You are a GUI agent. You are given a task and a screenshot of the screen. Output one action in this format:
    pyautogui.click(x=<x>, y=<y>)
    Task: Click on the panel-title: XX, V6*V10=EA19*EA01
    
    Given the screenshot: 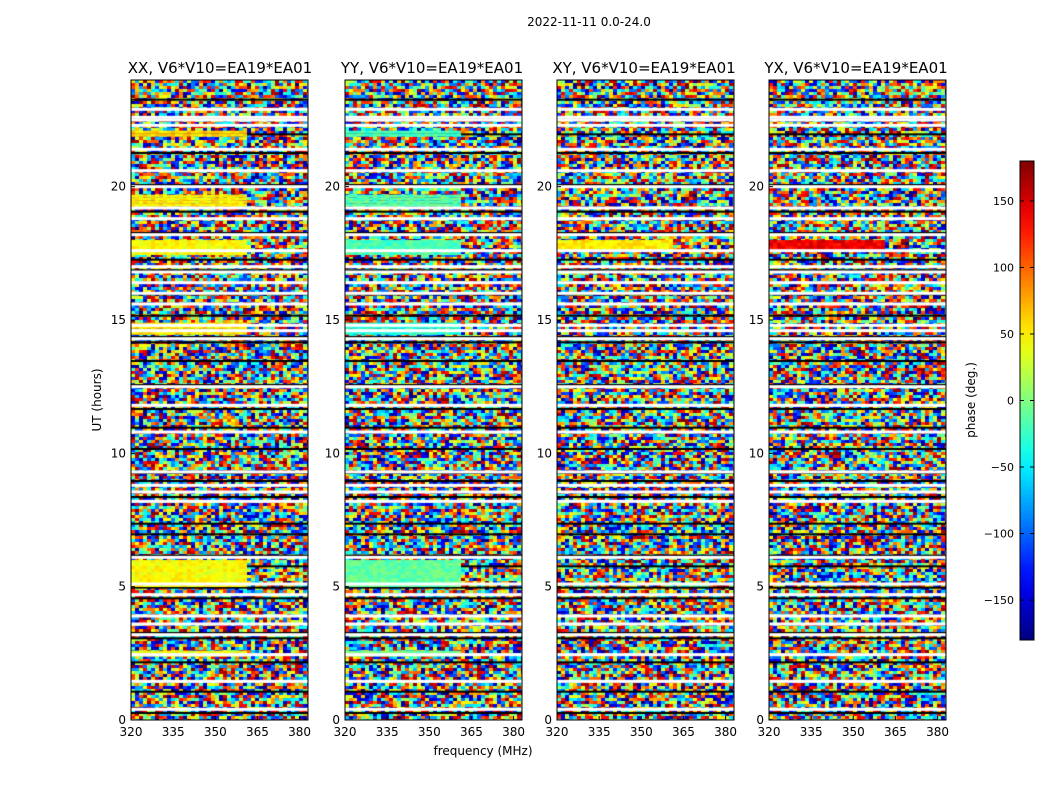 What is the action you would take?
    pyautogui.click(x=220, y=68)
    